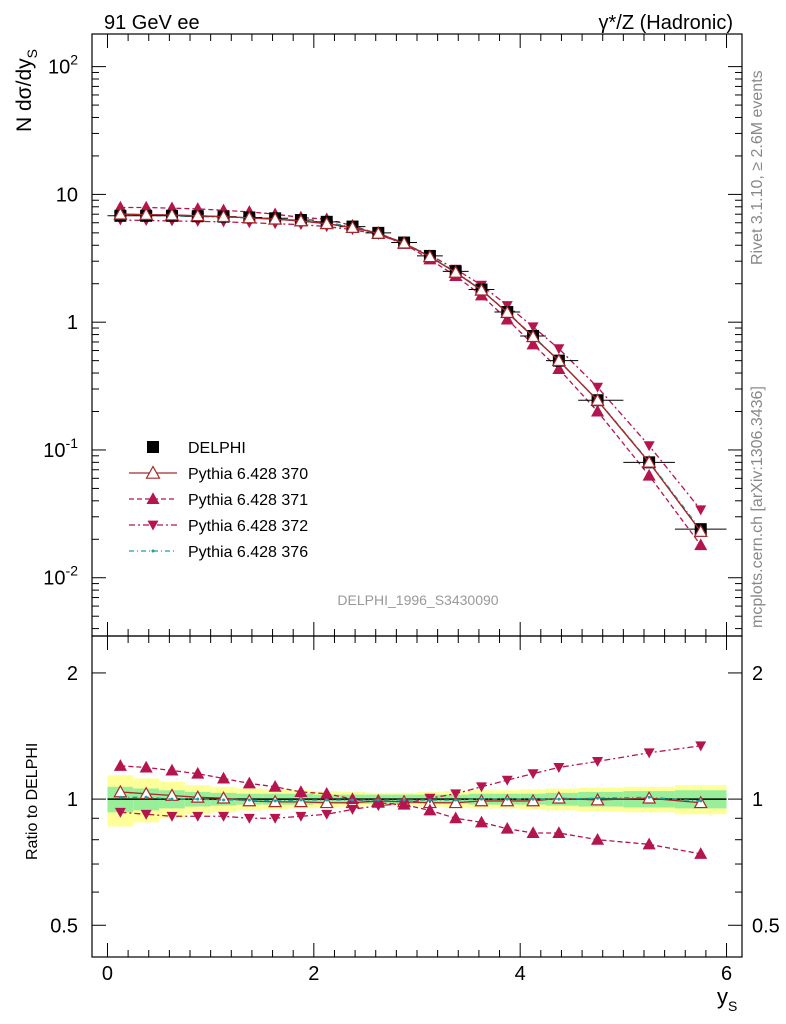  I want to click on legend-entry: Pythia 6.428 372, so click(218, 526).